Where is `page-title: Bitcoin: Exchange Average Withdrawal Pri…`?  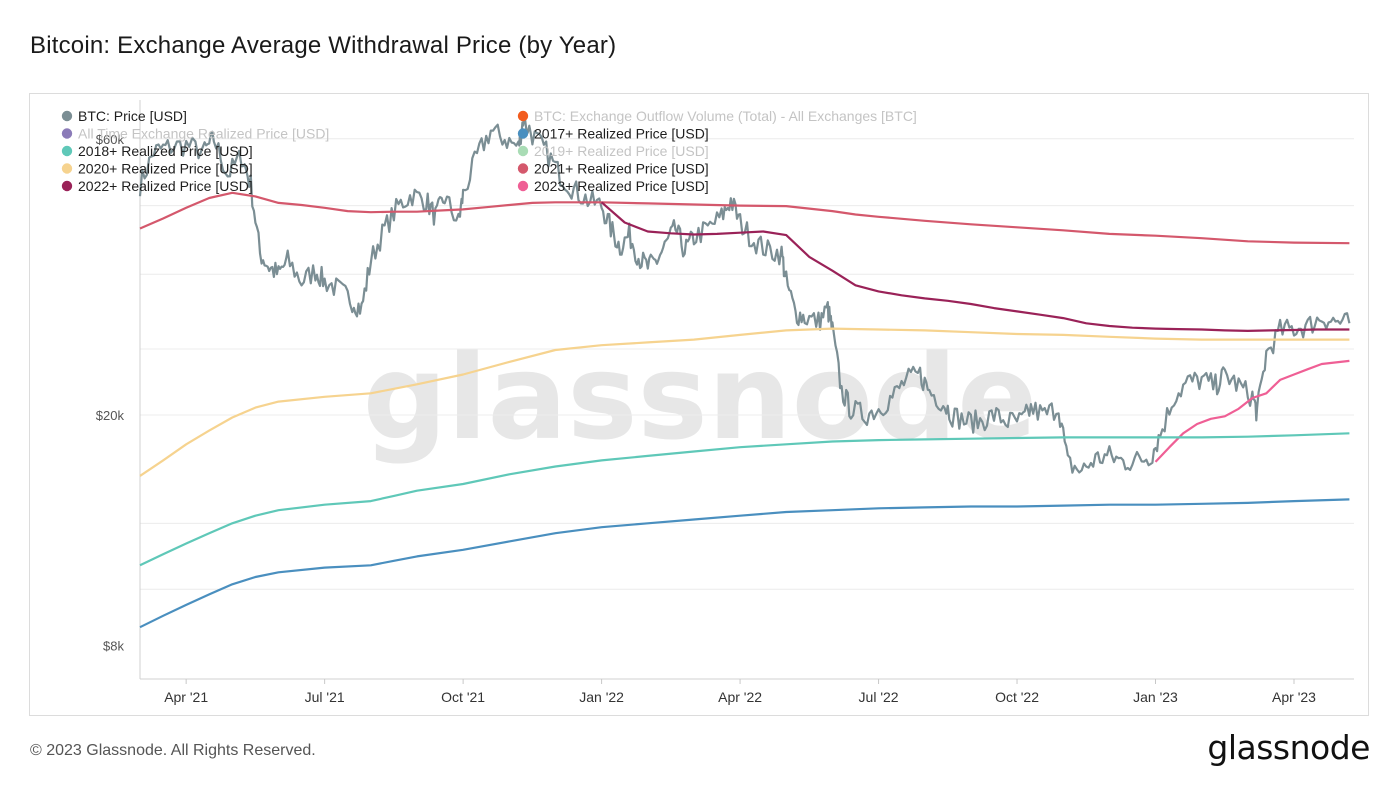
page-title: Bitcoin: Exchange Average Withdrawal Pri… is located at coordinates (323, 45).